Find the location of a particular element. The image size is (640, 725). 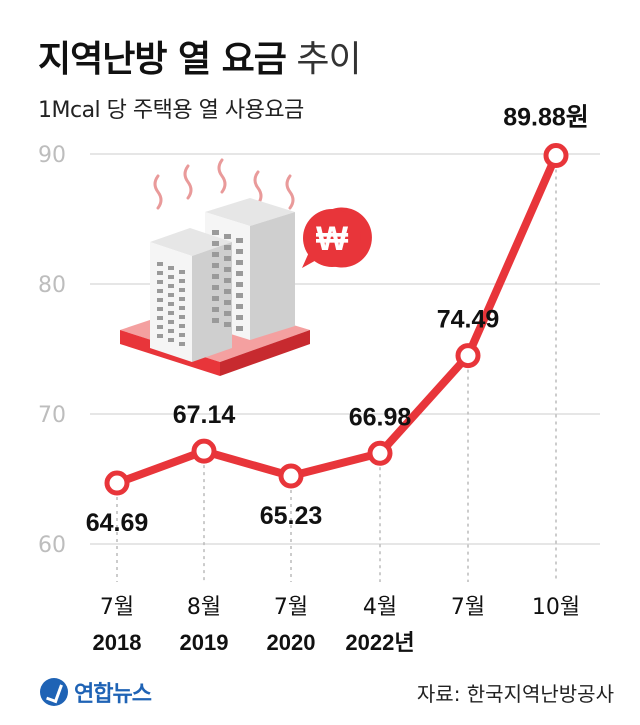

yonhap-logo: 연합뉴스 is located at coordinates (96, 692).